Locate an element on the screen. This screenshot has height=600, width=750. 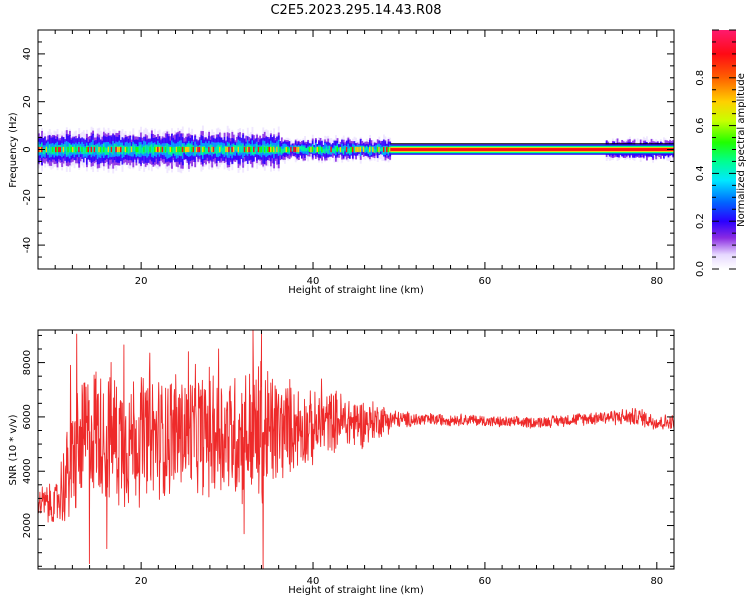
colorbar-tick-label: 0.4 is located at coordinates (700, 173).